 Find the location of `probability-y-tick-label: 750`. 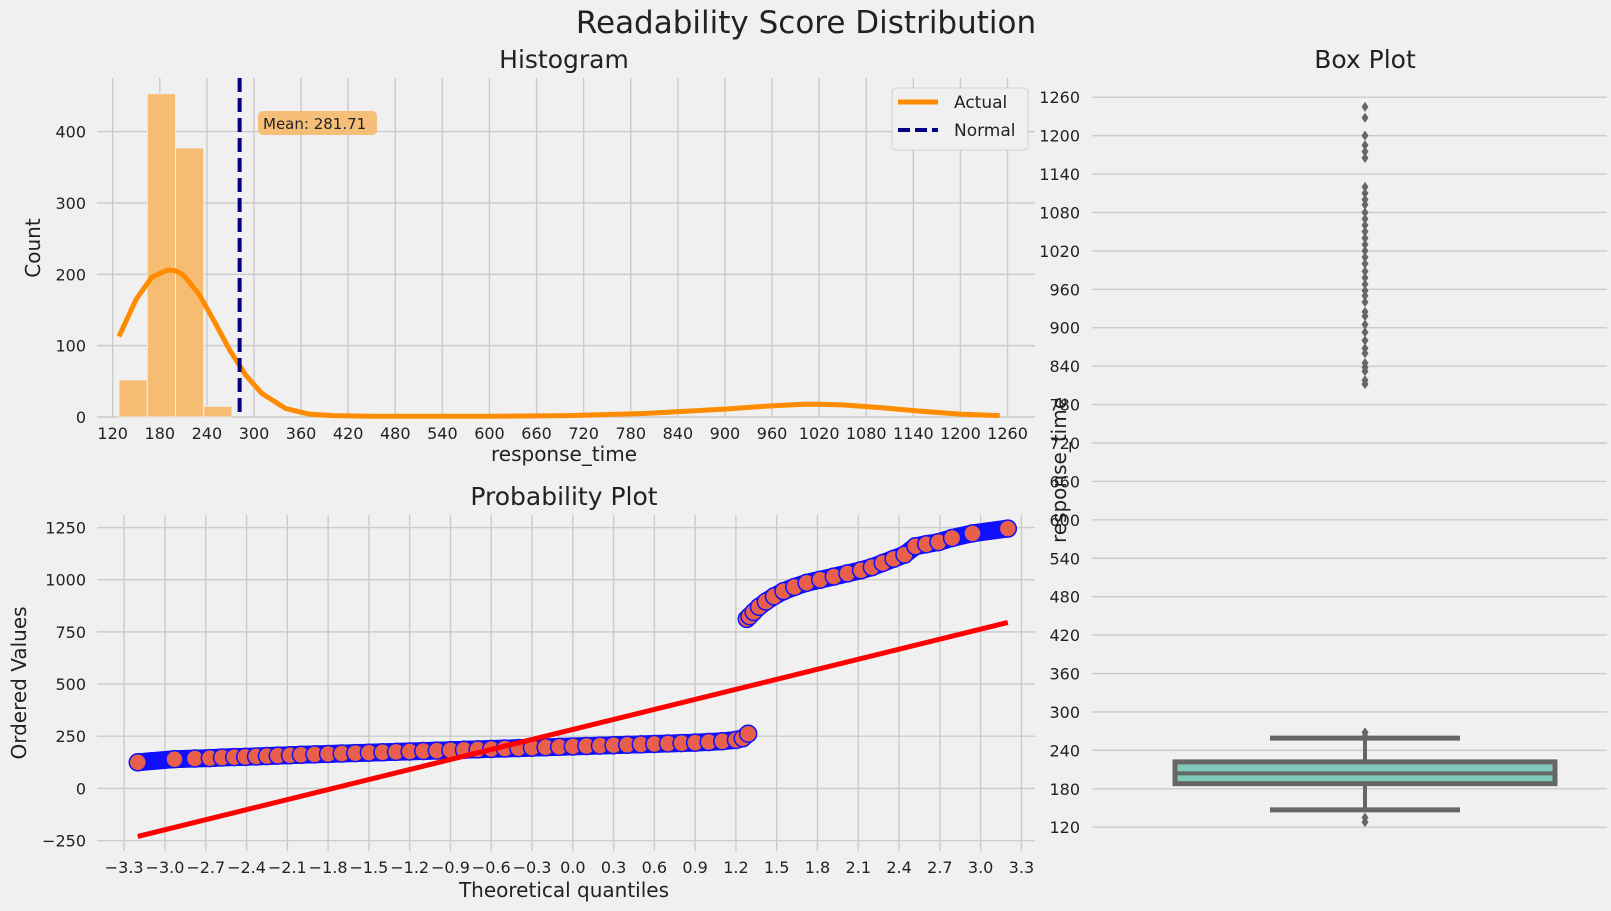

probability-y-tick-label: 750 is located at coordinates (70, 632).